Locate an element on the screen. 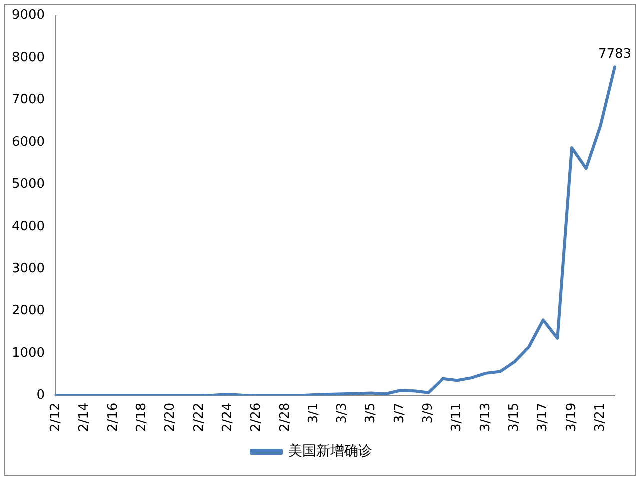  x-tick-label: 3/17 is located at coordinates (543, 417).